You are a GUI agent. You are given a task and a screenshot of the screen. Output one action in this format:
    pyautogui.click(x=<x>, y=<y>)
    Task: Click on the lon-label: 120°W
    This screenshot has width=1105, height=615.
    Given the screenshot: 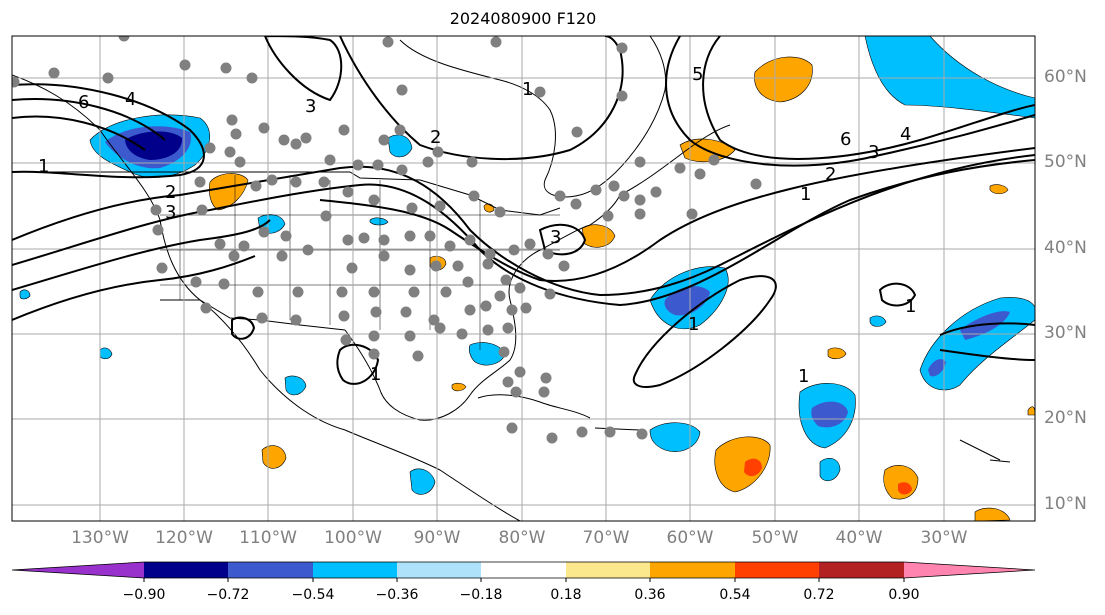 What is the action you would take?
    pyautogui.click(x=184, y=538)
    